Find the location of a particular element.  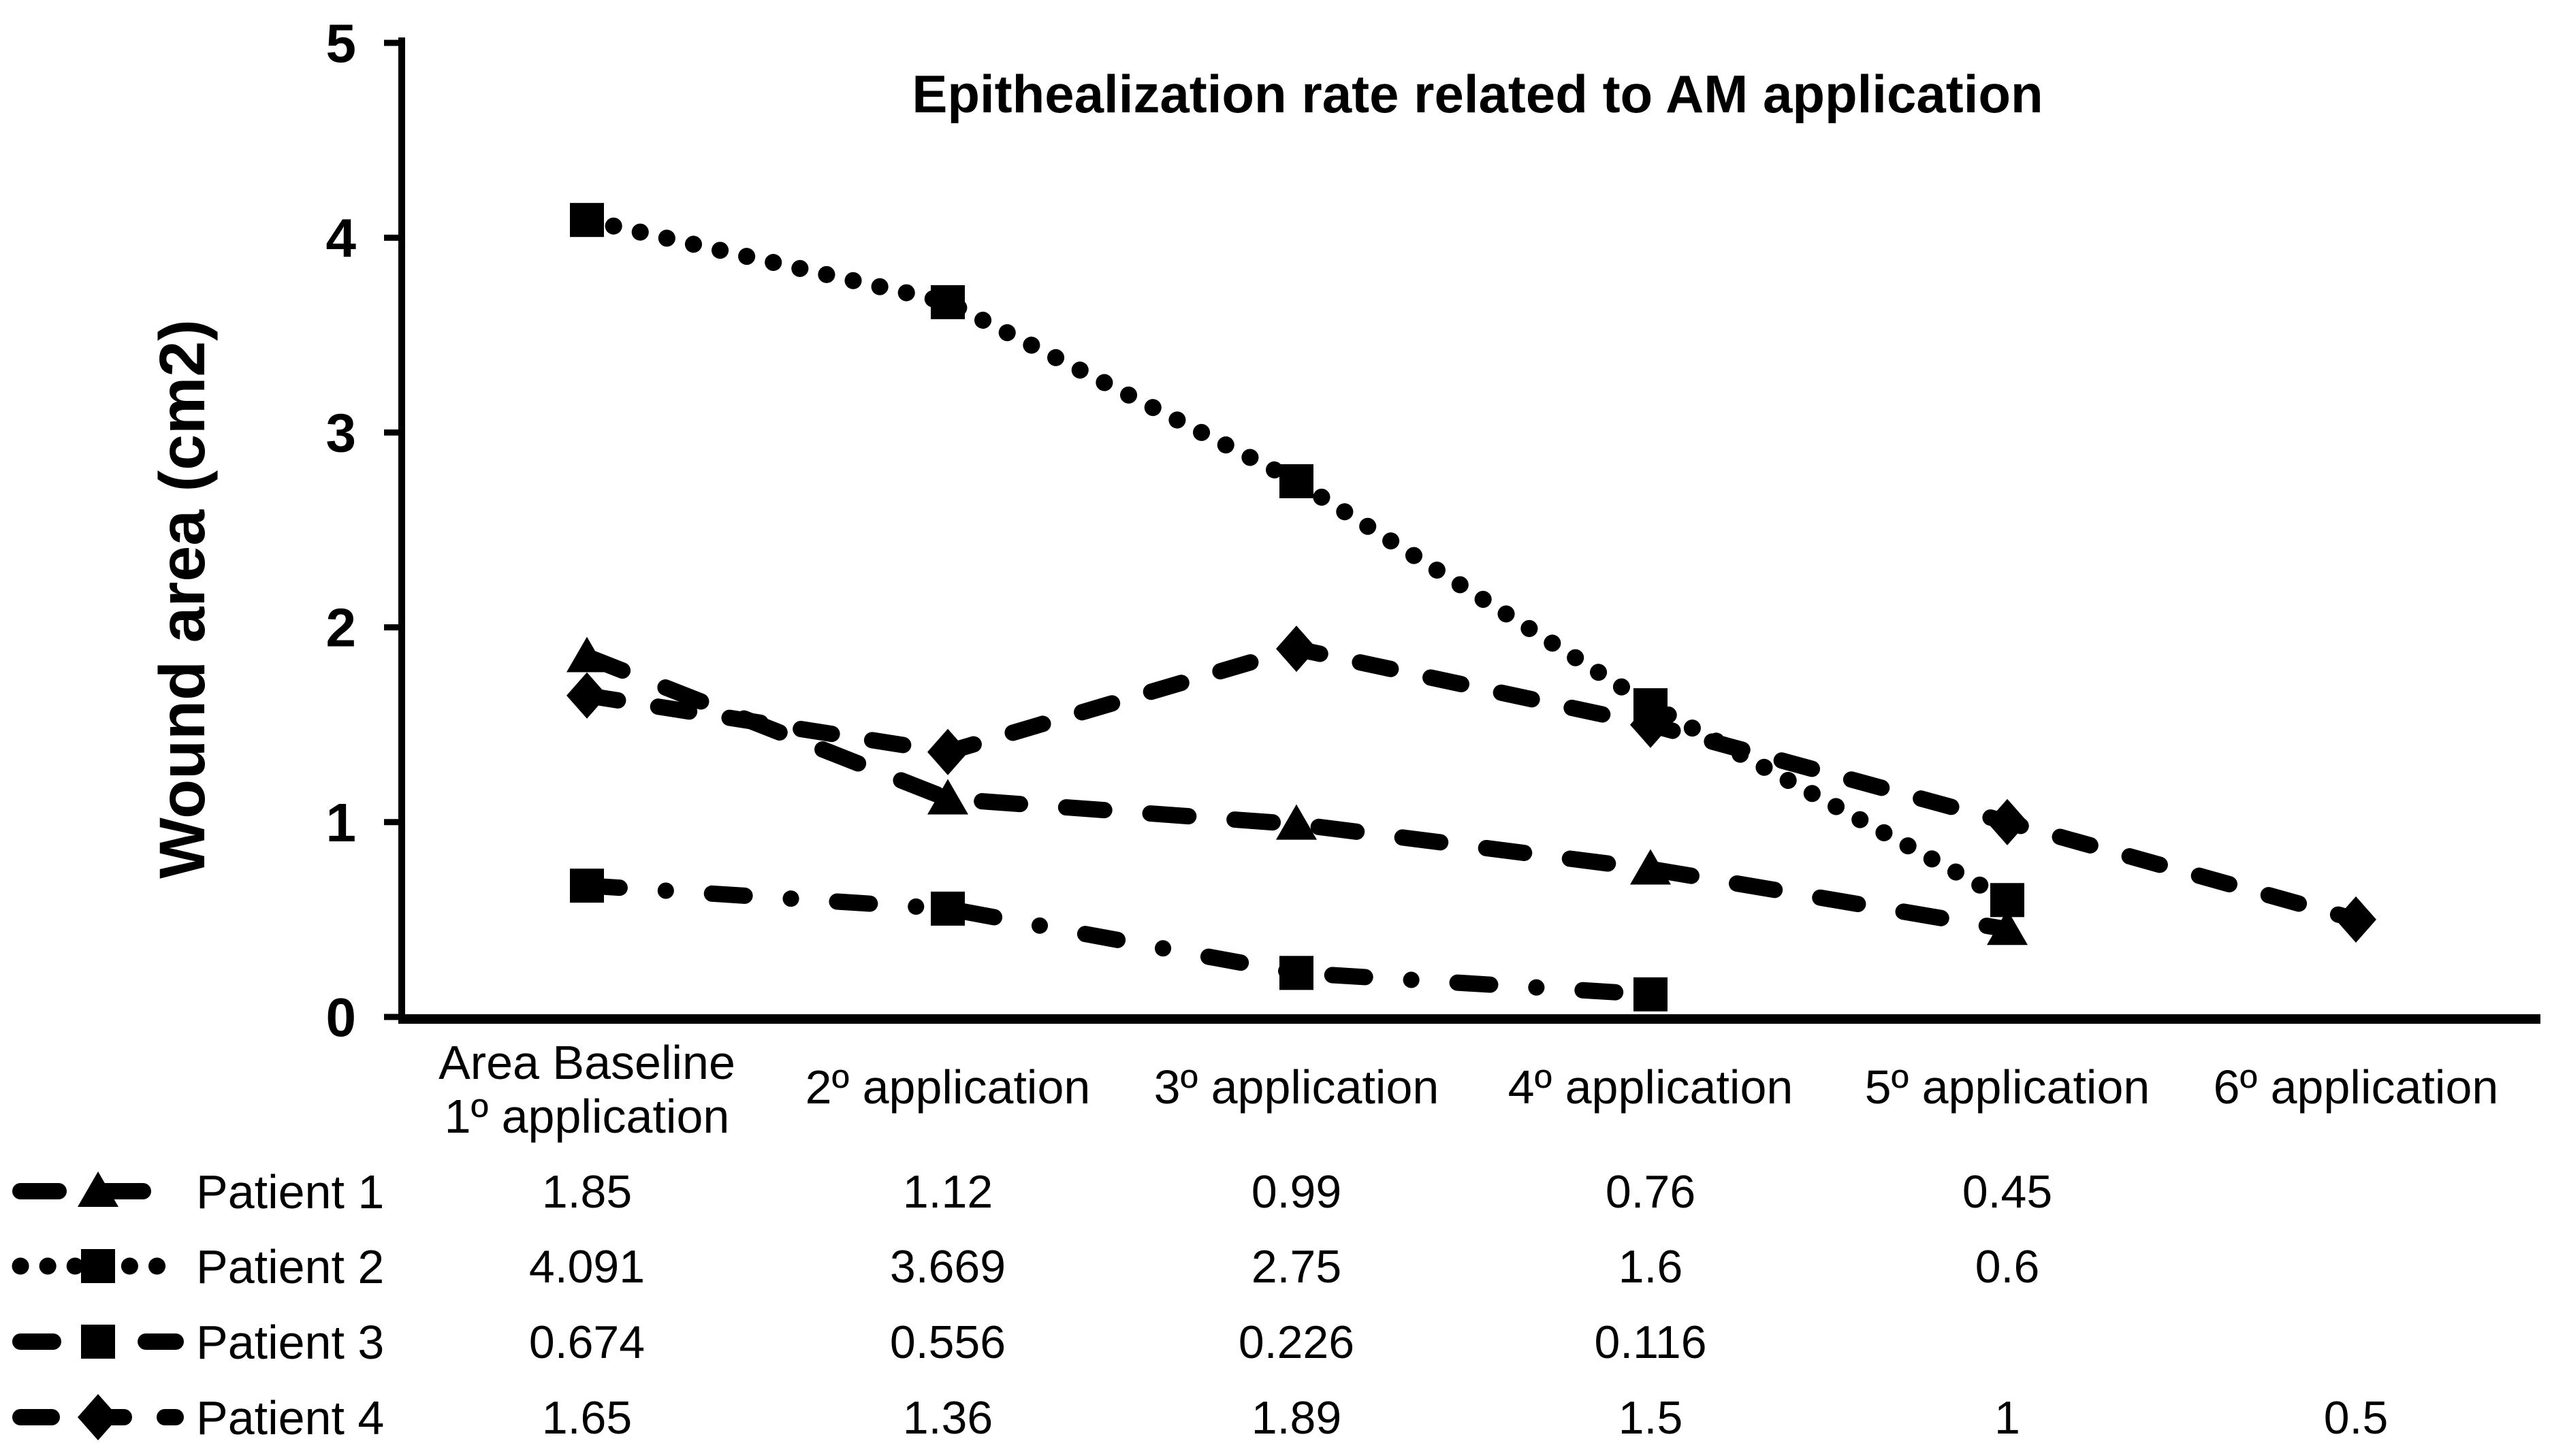

table-value: 1.5 is located at coordinates (1650, 1418).